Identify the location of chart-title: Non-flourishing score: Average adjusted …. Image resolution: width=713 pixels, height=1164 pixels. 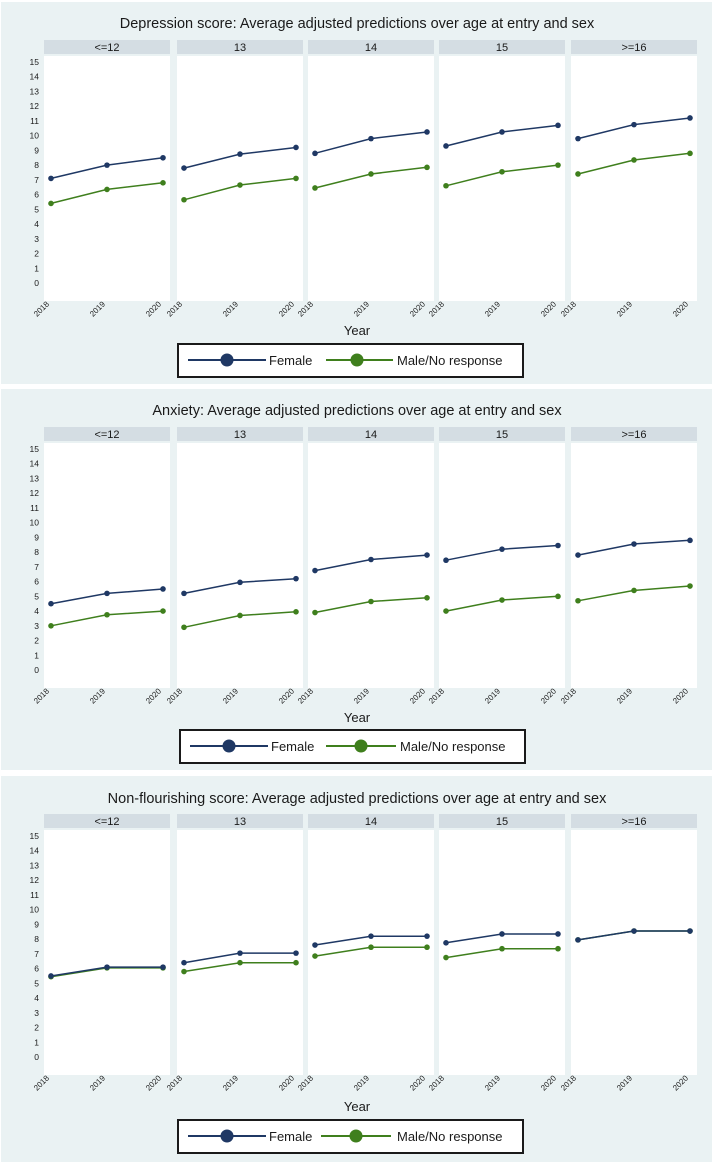
(357, 799).